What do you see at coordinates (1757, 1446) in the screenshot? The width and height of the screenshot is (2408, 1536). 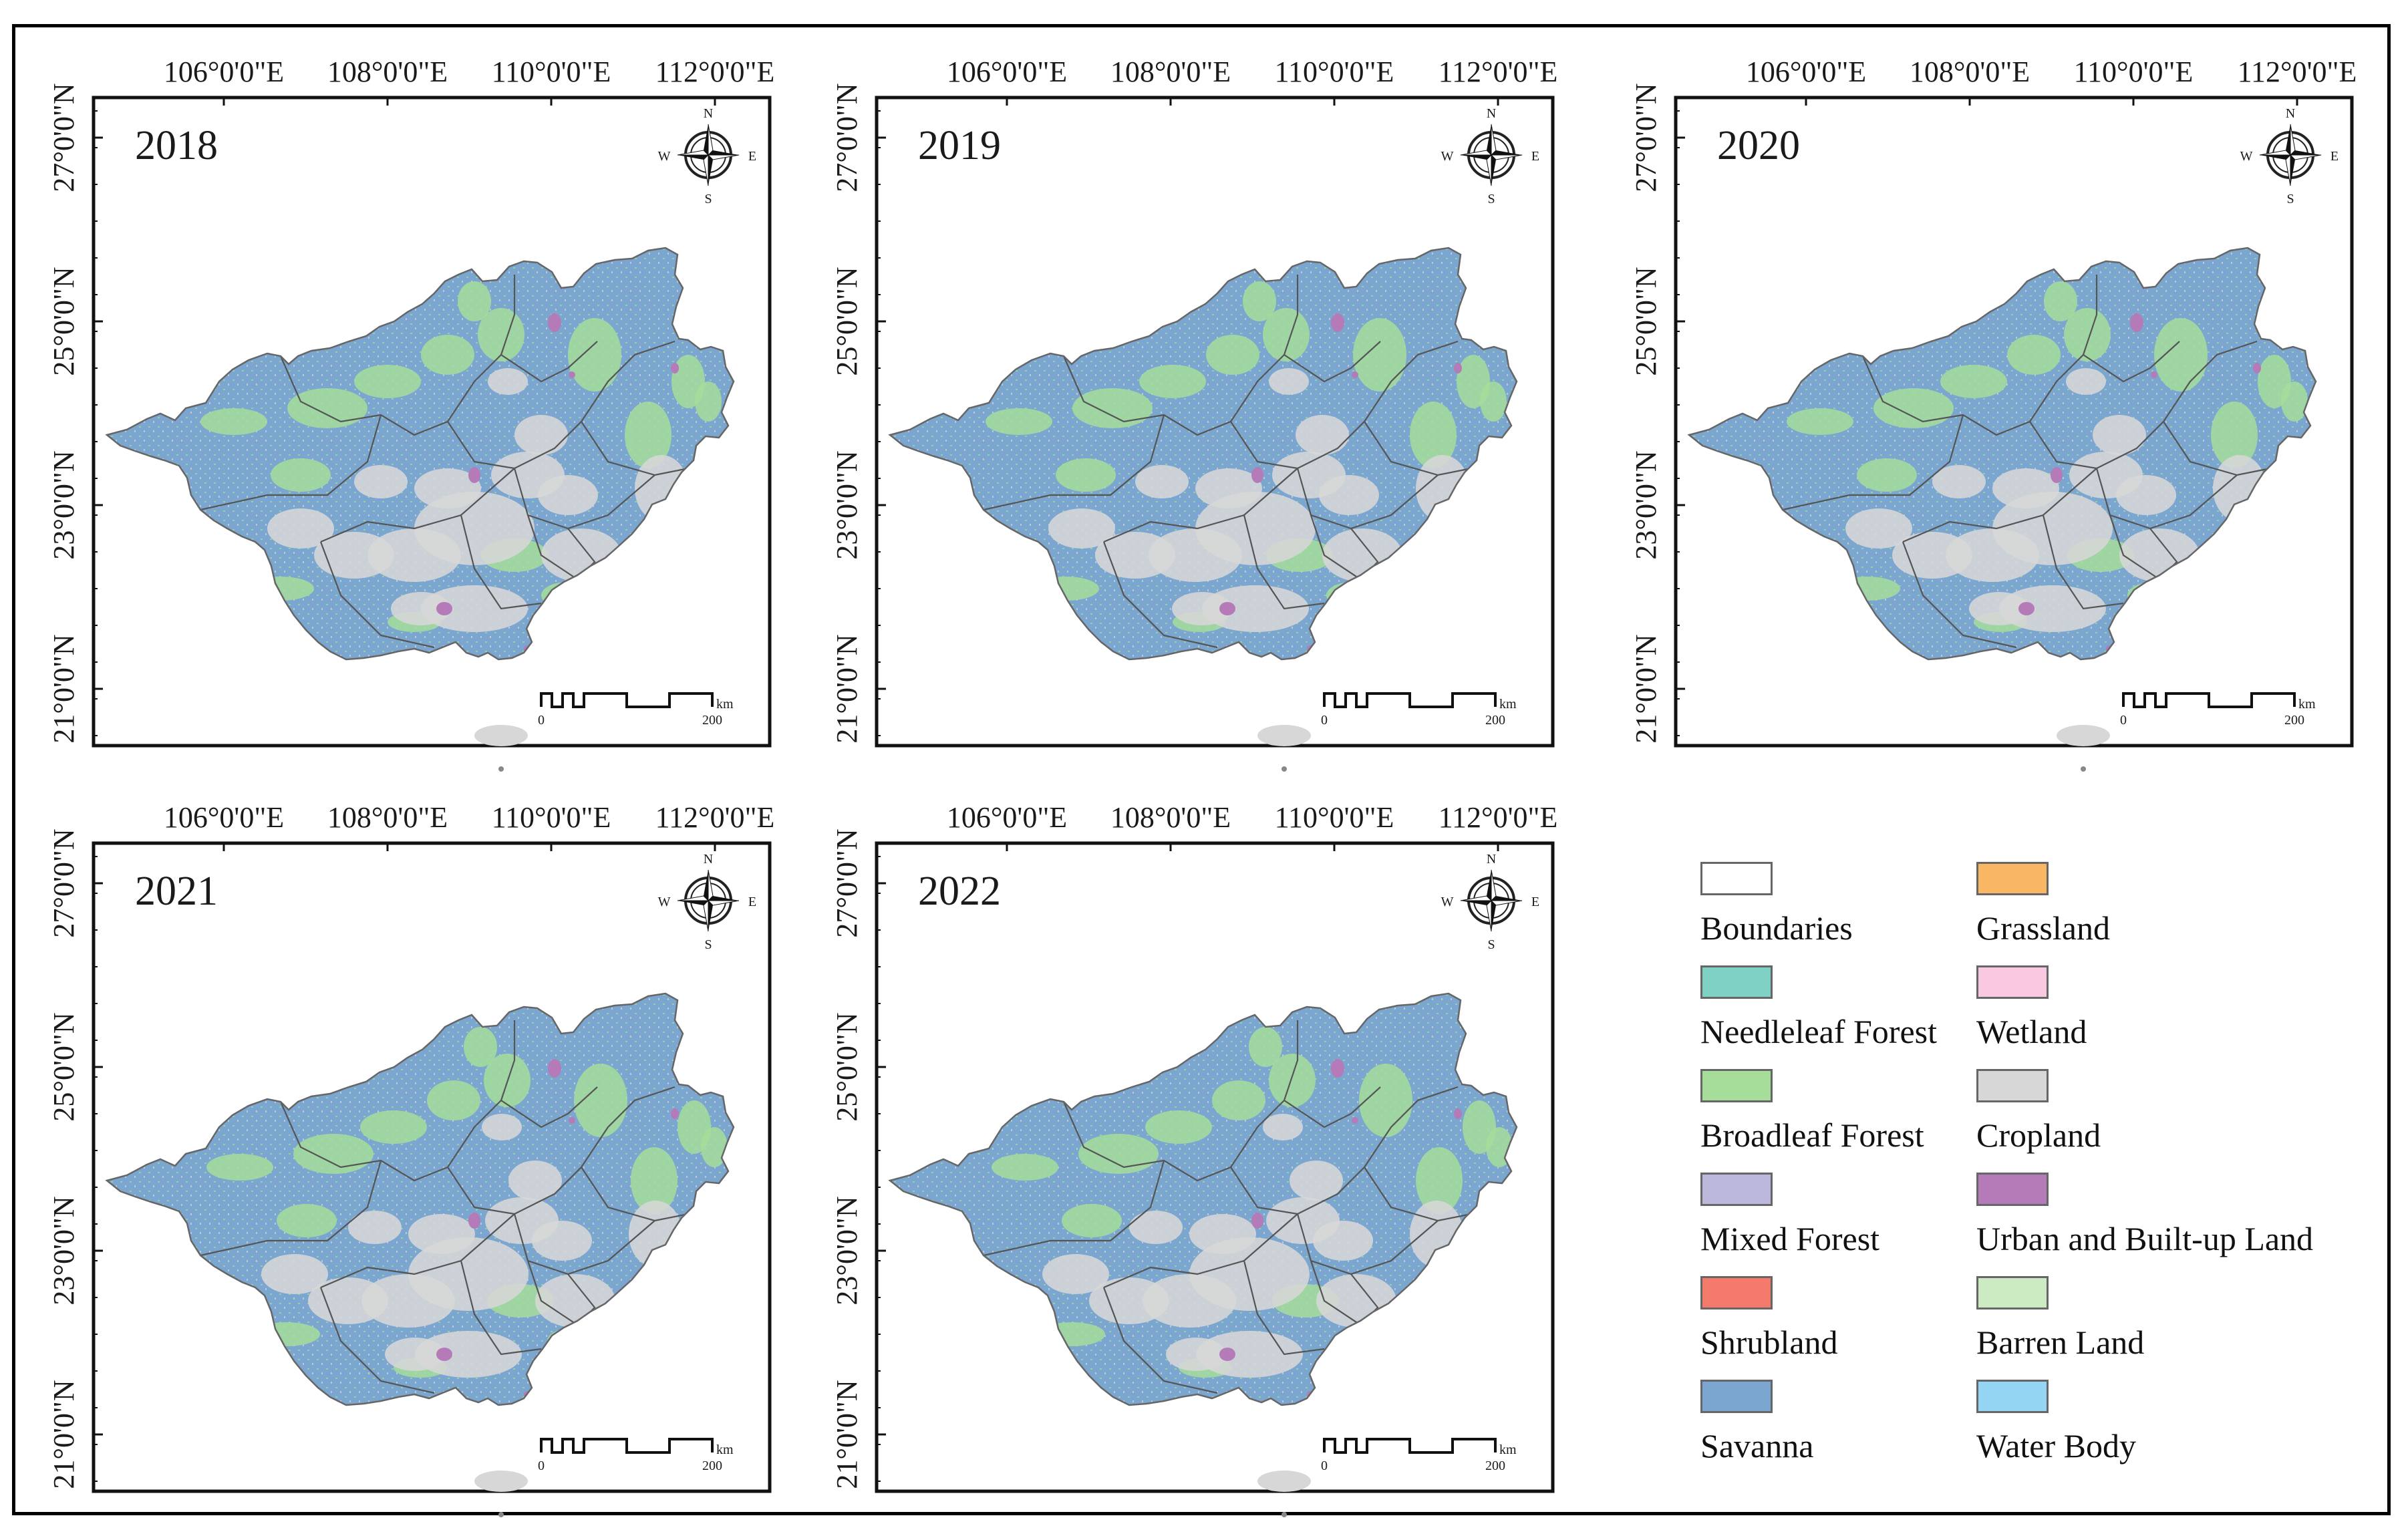 I see `legend-label: Savanna` at bounding box center [1757, 1446].